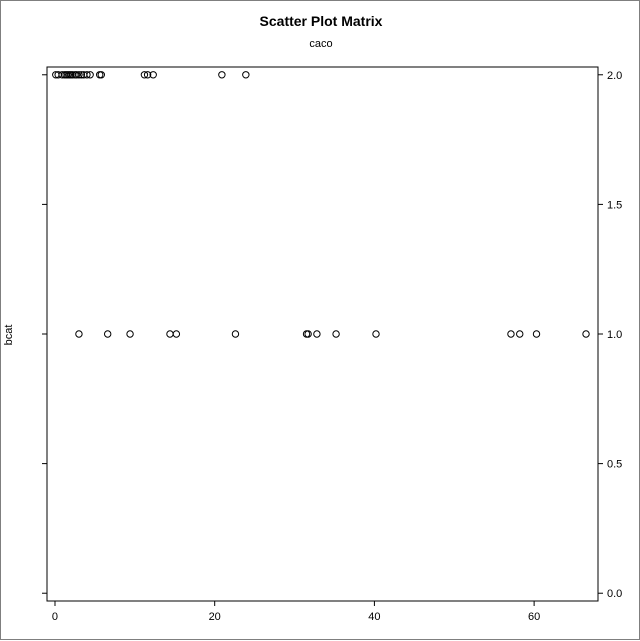 Image resolution: width=640 pixels, height=641 pixels. What do you see at coordinates (9, 335) in the screenshot?
I see `y-axis-label: bcat` at bounding box center [9, 335].